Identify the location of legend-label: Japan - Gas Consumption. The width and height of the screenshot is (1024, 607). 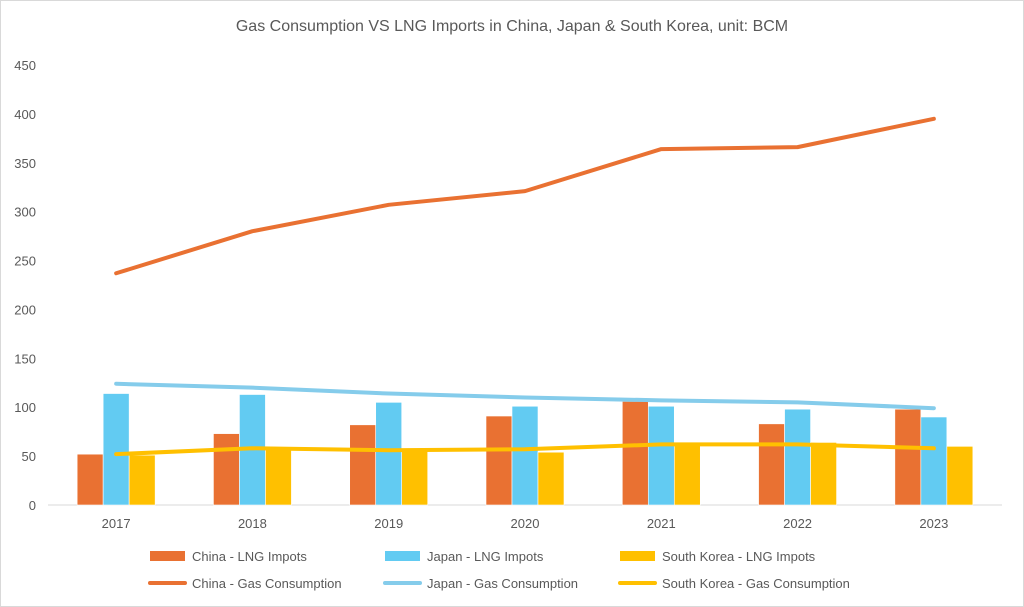
(502, 583).